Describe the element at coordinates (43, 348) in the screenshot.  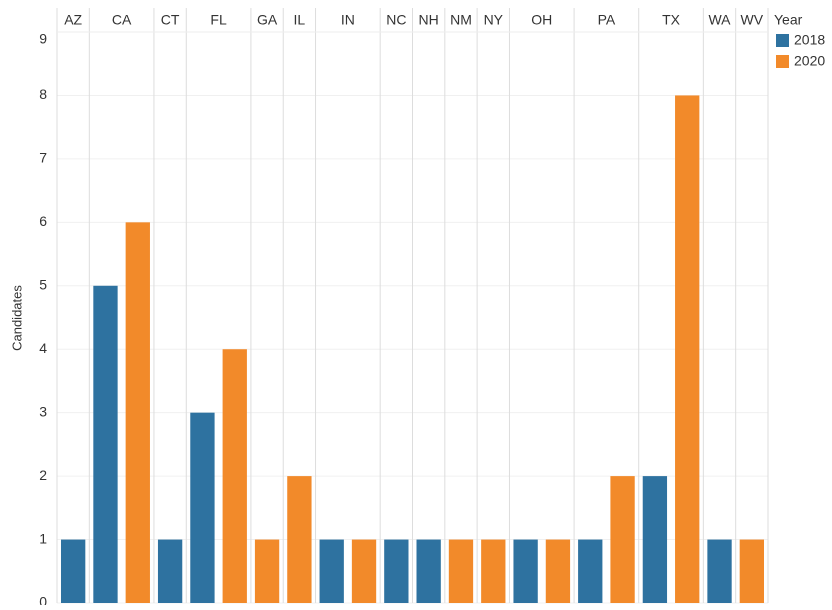
I see `y-tick-label: 4` at that location.